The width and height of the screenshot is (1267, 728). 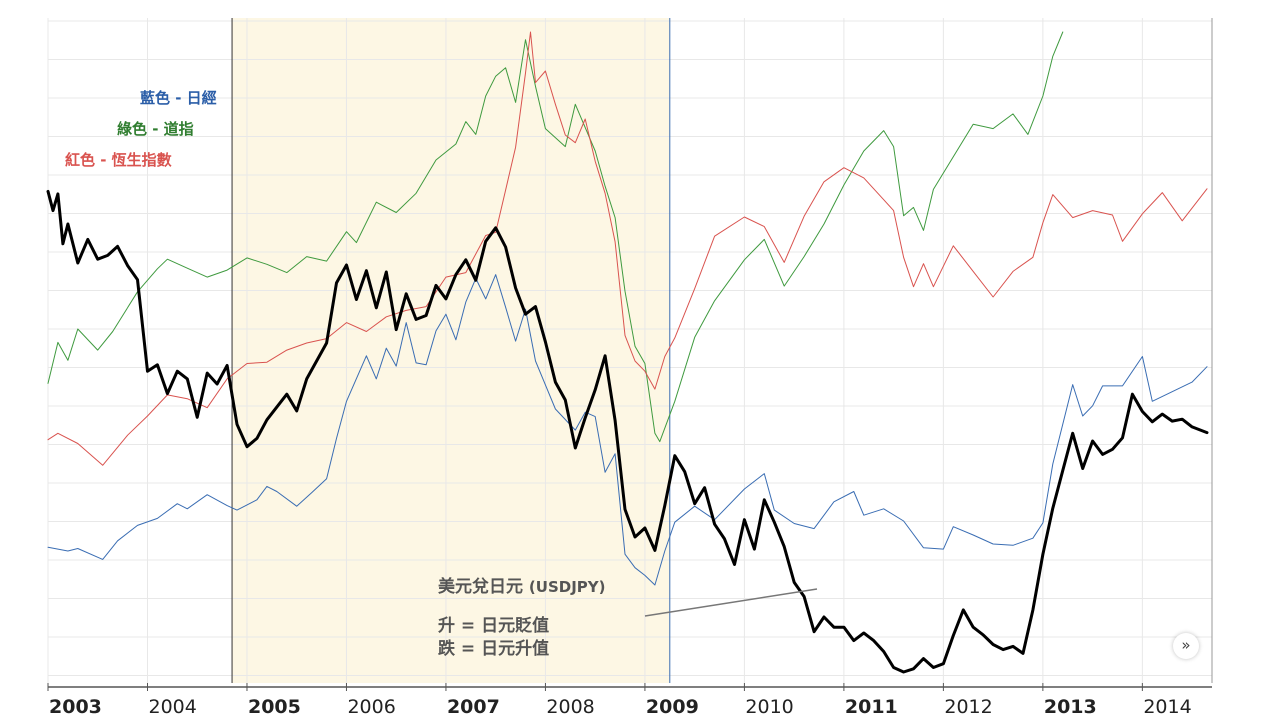 What do you see at coordinates (75, 707) in the screenshot?
I see `x-tick-label: 2003` at bounding box center [75, 707].